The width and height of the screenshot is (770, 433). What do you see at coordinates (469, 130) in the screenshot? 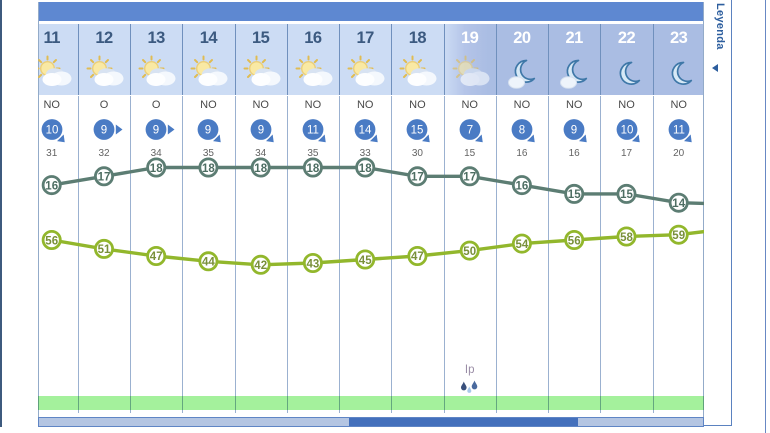
I see `svg-text: 7` at bounding box center [469, 130].